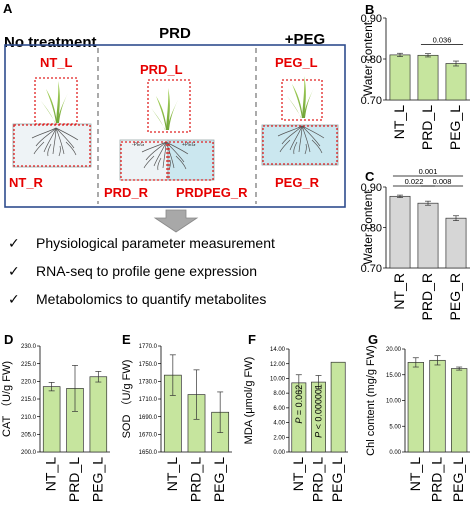 Image resolution: width=474 pixels, height=506 pixels. Describe the element at coordinates (279, 409) in the screenshot. I see `y-tick-label: 6.00` at that location.